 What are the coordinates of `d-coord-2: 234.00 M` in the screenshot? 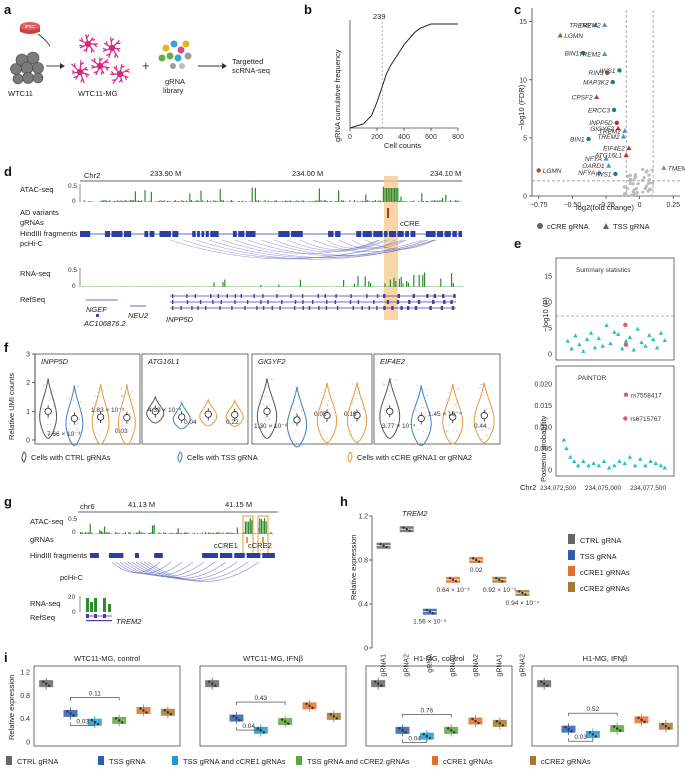 It's located at (307, 173).